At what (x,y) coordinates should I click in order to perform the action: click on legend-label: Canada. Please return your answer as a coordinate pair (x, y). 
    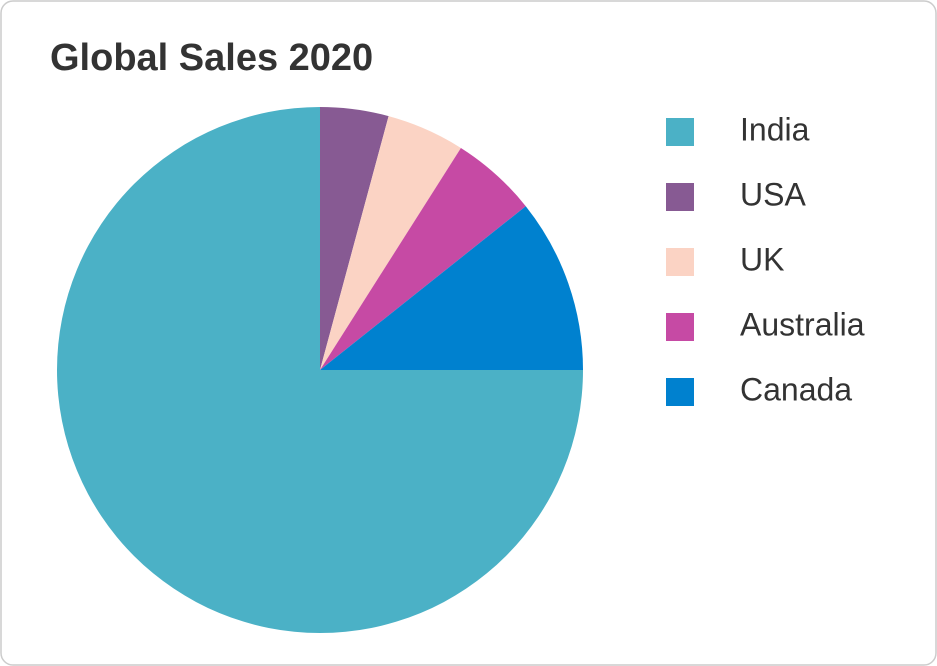
    Looking at the image, I should click on (796, 389).